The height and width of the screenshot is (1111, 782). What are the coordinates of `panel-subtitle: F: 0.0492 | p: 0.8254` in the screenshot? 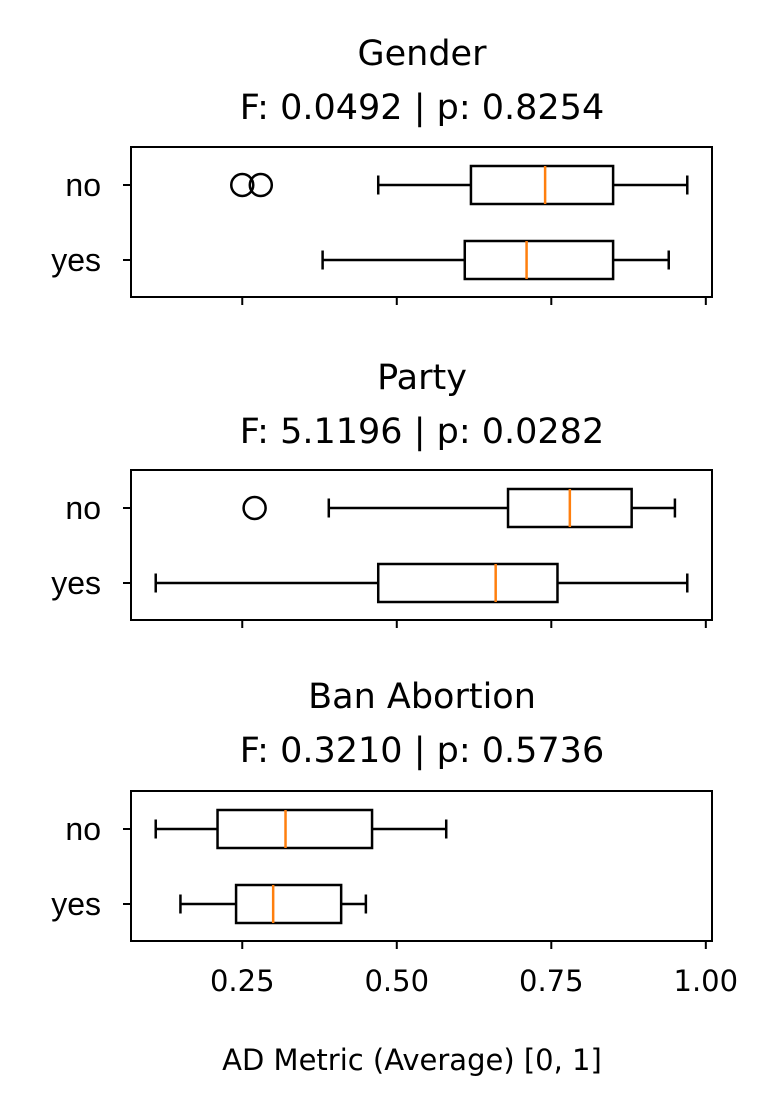 It's located at (422, 108).